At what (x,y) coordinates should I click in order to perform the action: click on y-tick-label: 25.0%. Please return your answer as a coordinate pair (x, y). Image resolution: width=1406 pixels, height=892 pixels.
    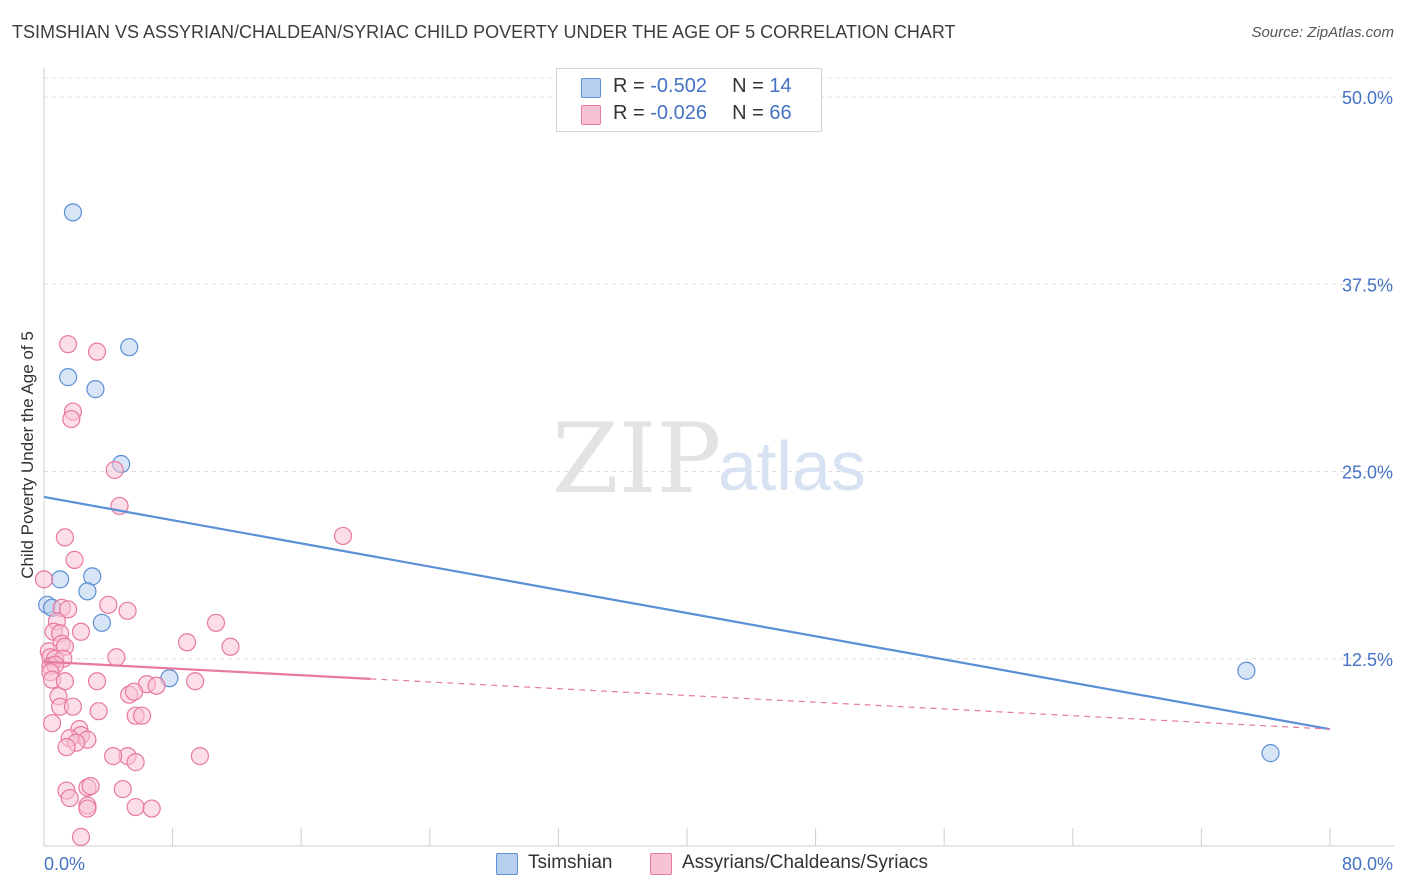
    Looking at the image, I should click on (1367, 473).